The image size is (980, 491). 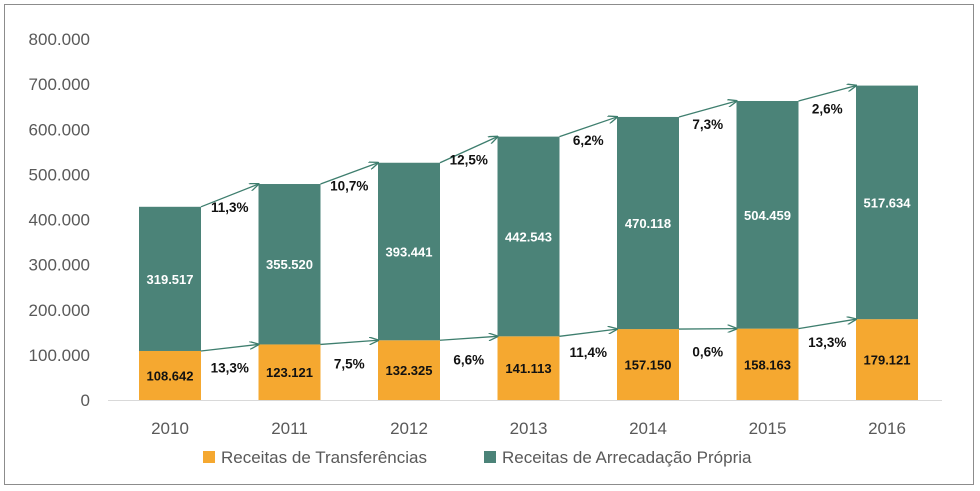 I want to click on y-tick-label: 500.000, so click(x=59, y=174).